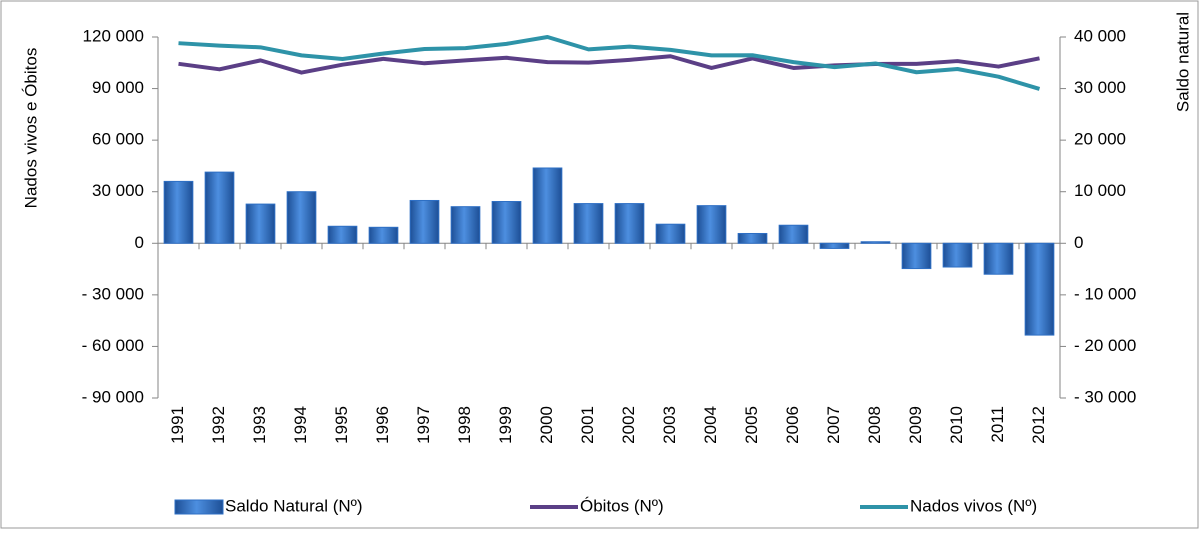  I want to click on x-tick-label: 2003, so click(669, 425).